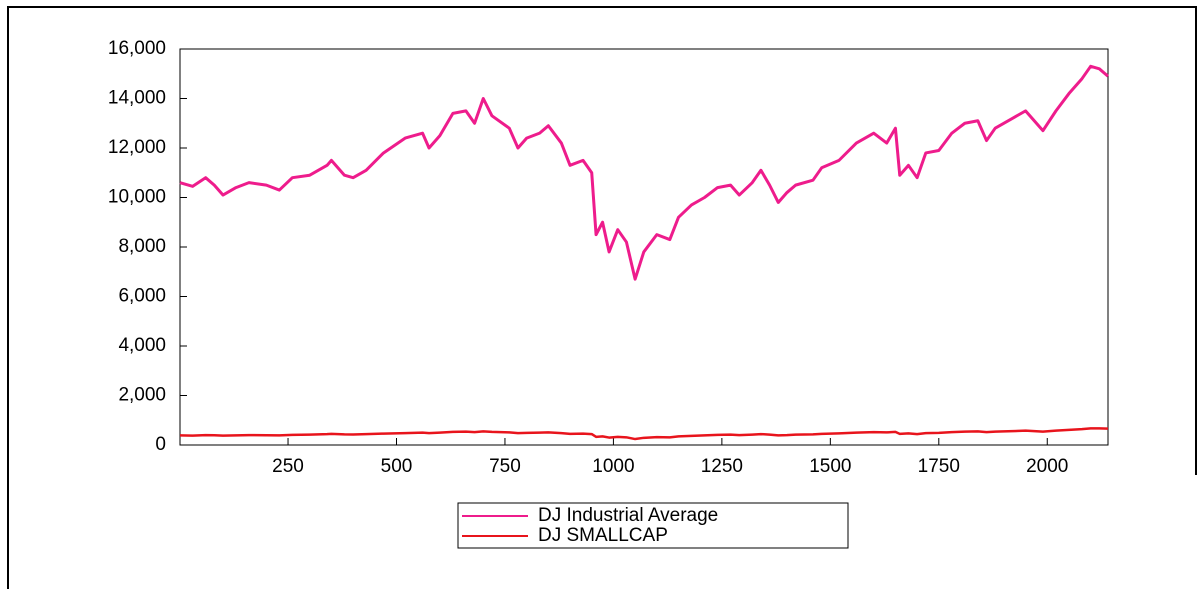 The height and width of the screenshot is (594, 1201). What do you see at coordinates (603, 535) in the screenshot?
I see `legend-label: DJ SMALLCAP` at bounding box center [603, 535].